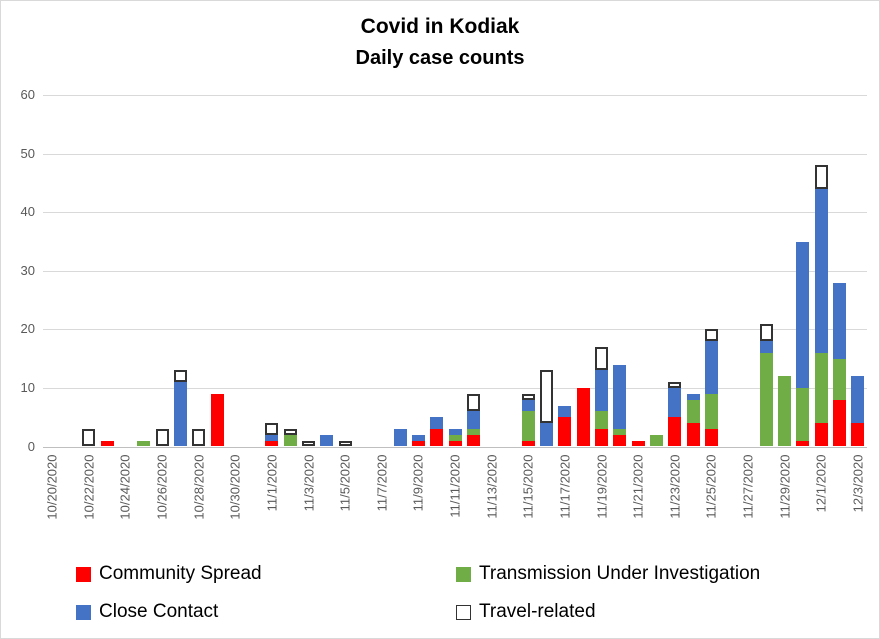 The width and height of the screenshot is (880, 639). I want to click on x-axis-tick-label: 11/17/2020, so click(565, 486).